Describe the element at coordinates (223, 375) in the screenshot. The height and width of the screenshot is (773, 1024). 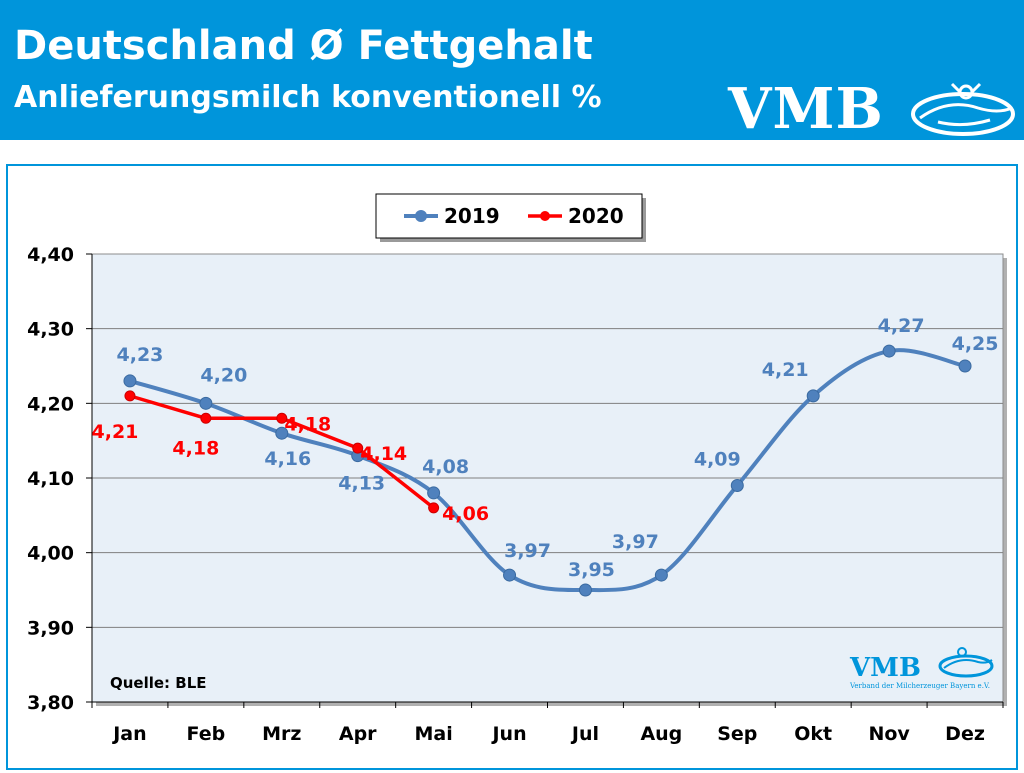
I see `data-label-2019: 4,20` at that location.